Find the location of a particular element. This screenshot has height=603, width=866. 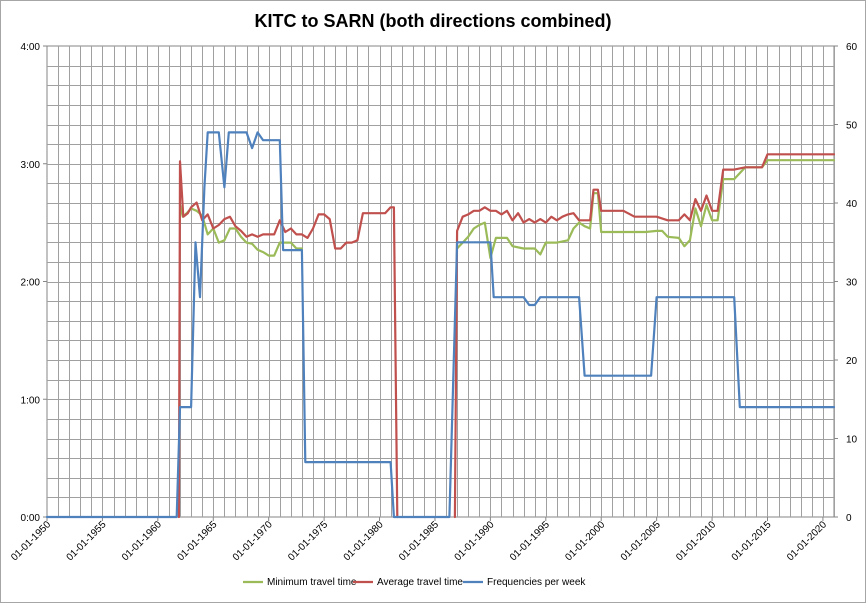

right-axis-tick-label: 30 is located at coordinates (852, 283).